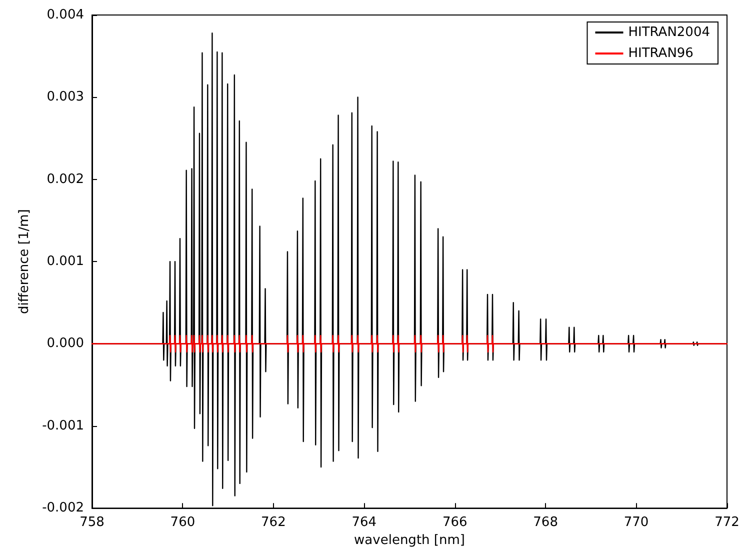 Image resolution: width=748 pixels, height=552 pixels. I want to click on y-tick-label: -0.001, so click(63, 426).